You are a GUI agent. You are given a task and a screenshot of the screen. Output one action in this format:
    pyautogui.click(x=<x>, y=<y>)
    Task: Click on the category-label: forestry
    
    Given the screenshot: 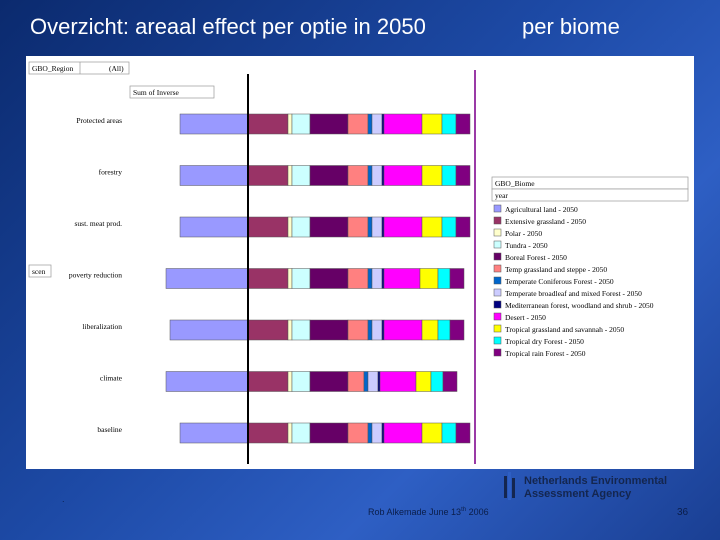 What is the action you would take?
    pyautogui.click(x=111, y=172)
    